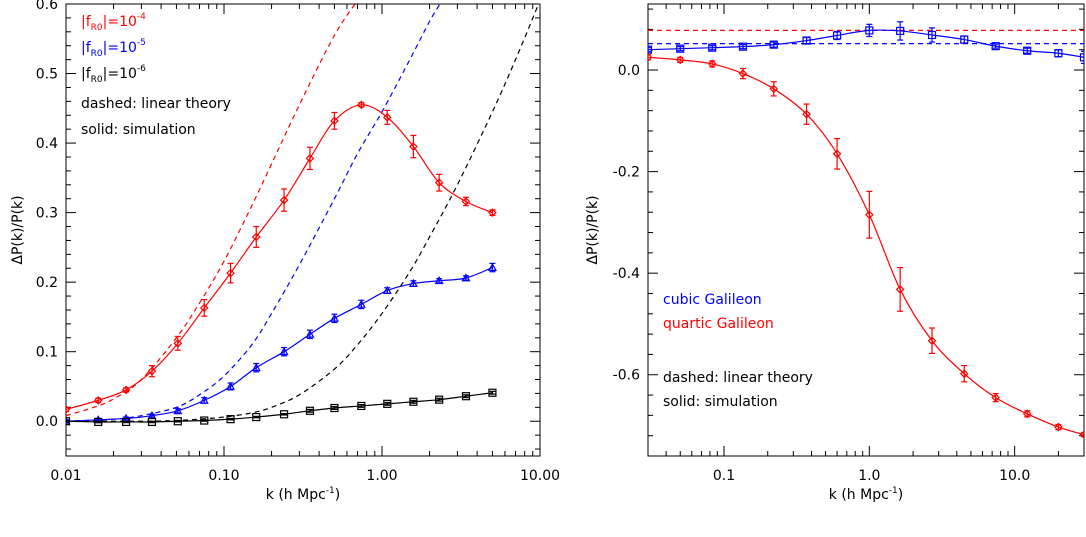 The width and height of the screenshot is (1086, 537). Describe the element at coordinates (156, 104) in the screenshot. I see `legend-note-dashed: dashed: linear theory` at that location.